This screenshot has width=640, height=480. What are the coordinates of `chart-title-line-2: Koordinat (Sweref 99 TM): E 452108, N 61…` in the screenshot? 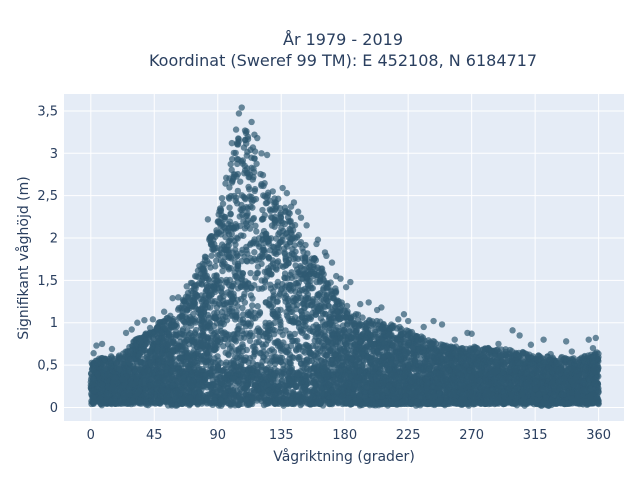 It's located at (343, 60).